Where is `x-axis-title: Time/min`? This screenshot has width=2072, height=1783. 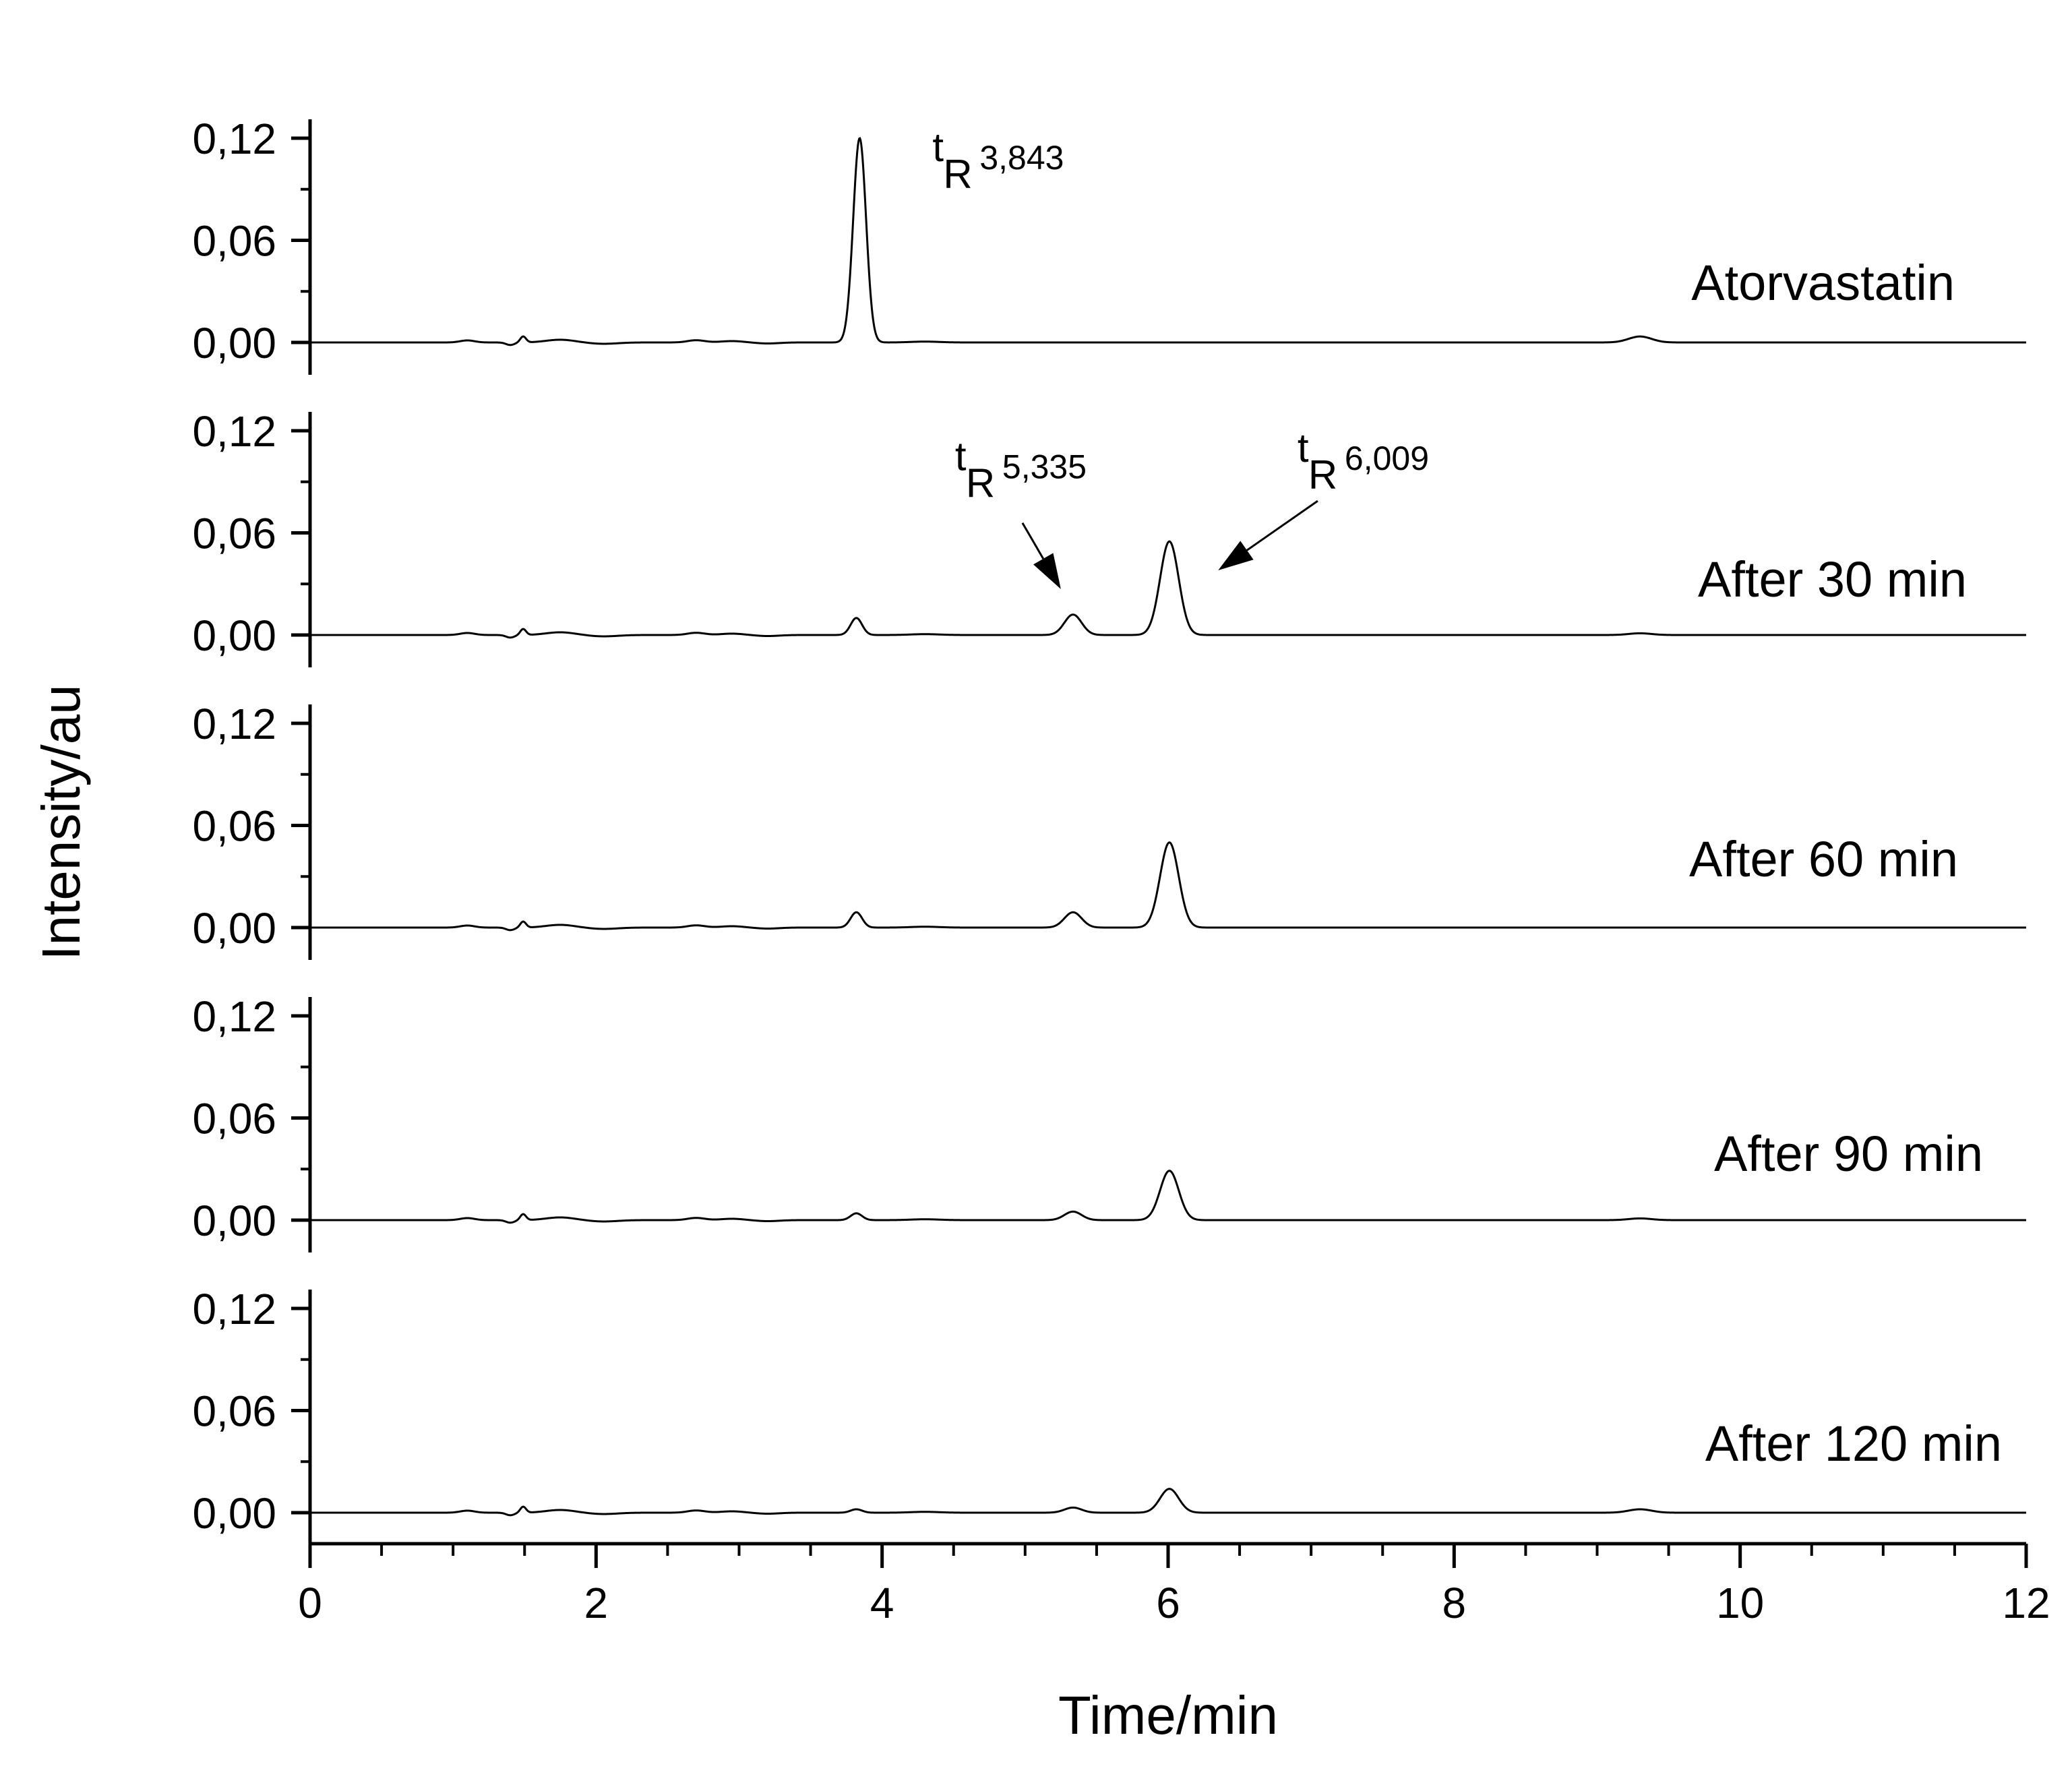
x-axis-title: Time/min is located at coordinates (1168, 1715).